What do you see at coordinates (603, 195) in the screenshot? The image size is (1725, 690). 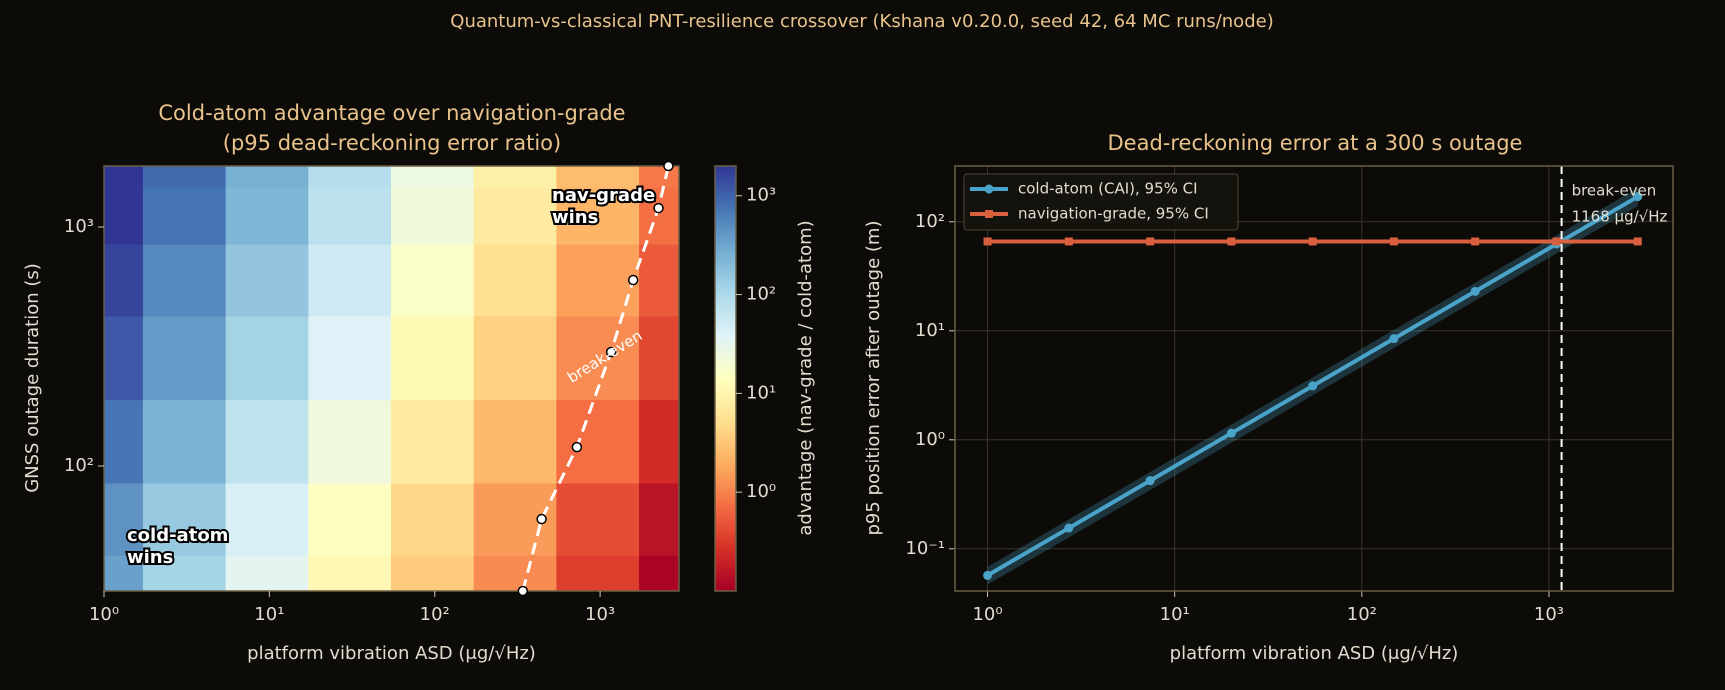 I see `region-annotation: nav-grade` at bounding box center [603, 195].